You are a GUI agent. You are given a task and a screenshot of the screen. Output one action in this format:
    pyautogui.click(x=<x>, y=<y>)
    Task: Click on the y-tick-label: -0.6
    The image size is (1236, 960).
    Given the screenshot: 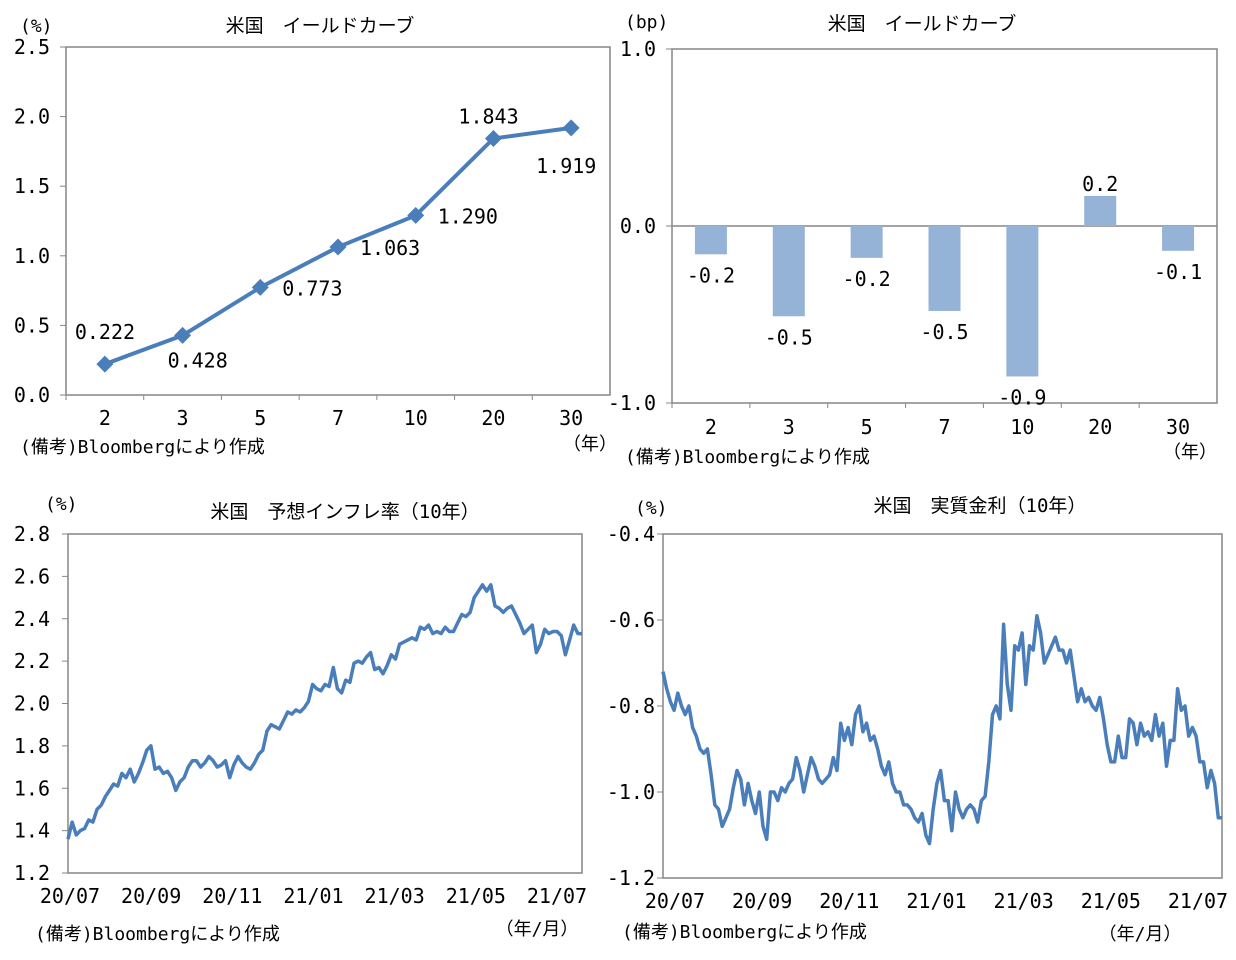 What is the action you would take?
    pyautogui.click(x=631, y=620)
    